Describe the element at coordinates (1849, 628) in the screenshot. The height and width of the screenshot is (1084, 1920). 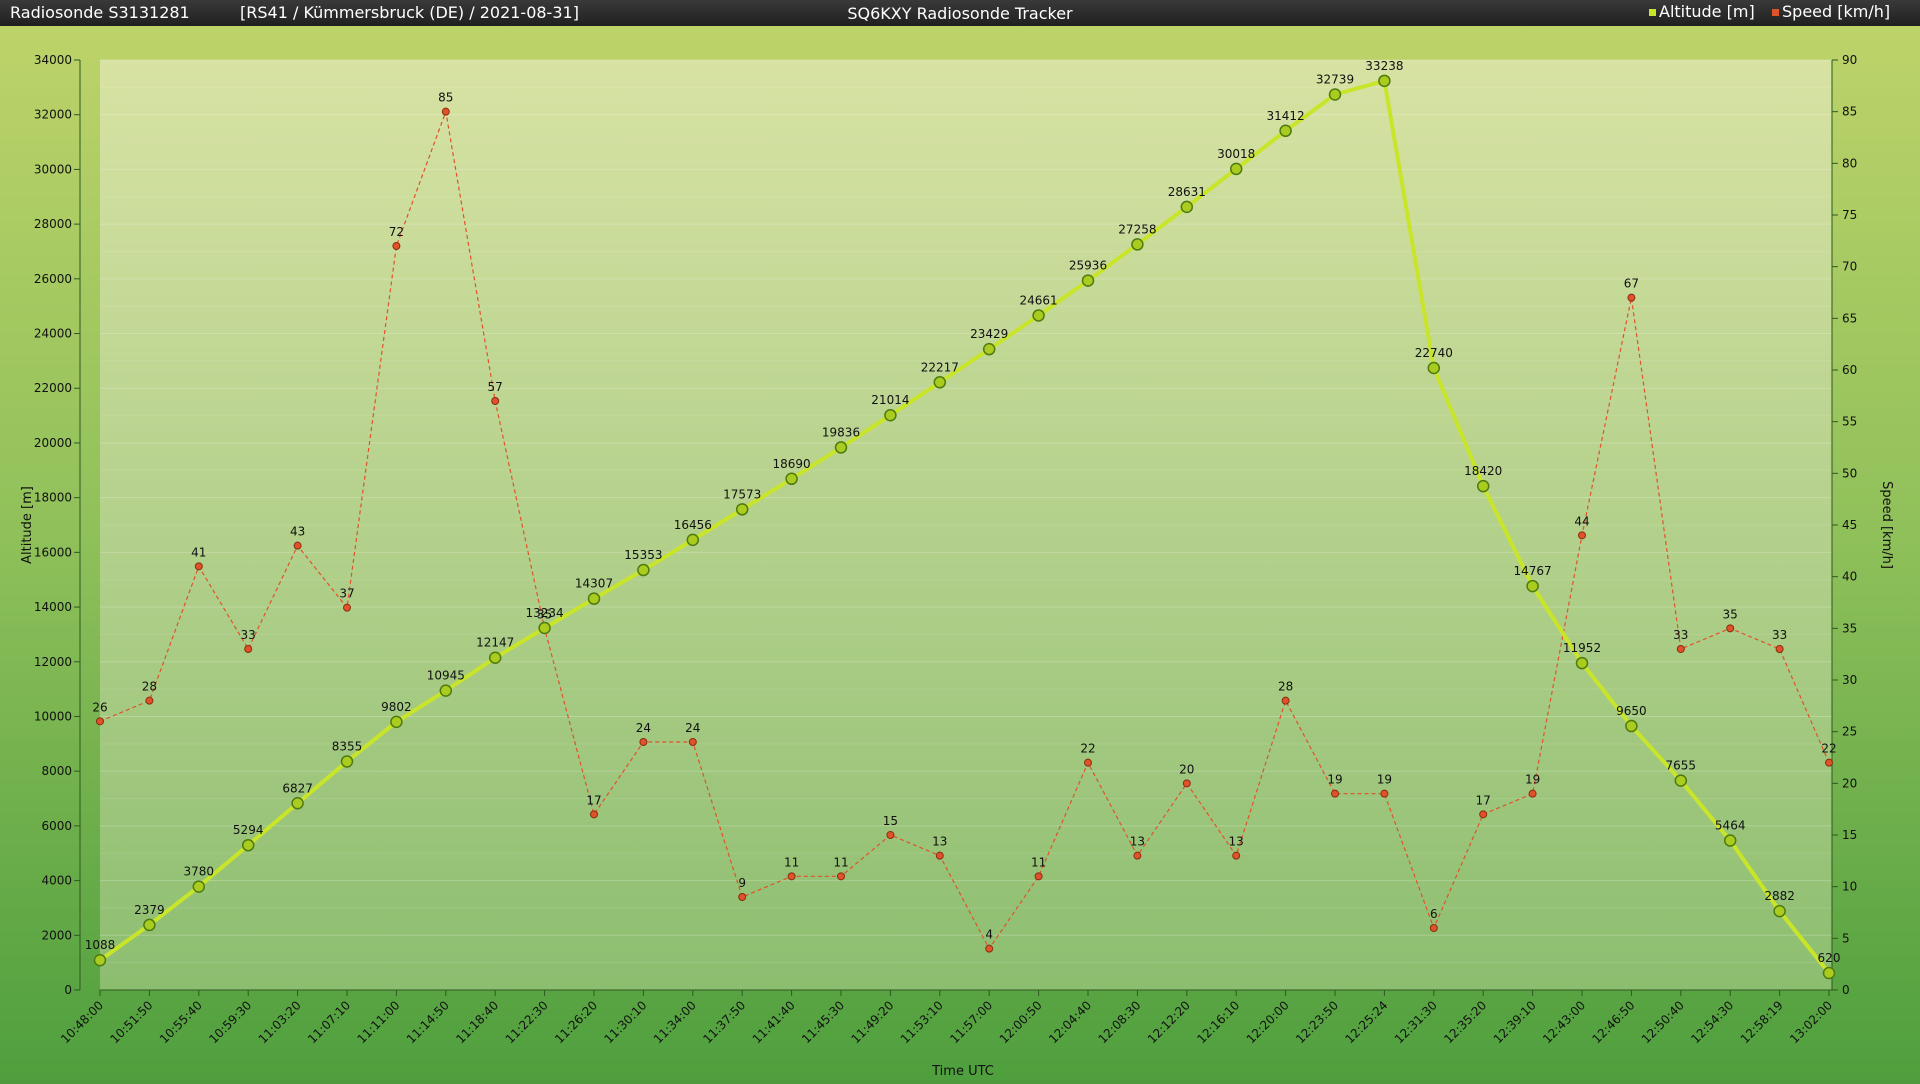
I see `right-tick-label: 35` at that location.